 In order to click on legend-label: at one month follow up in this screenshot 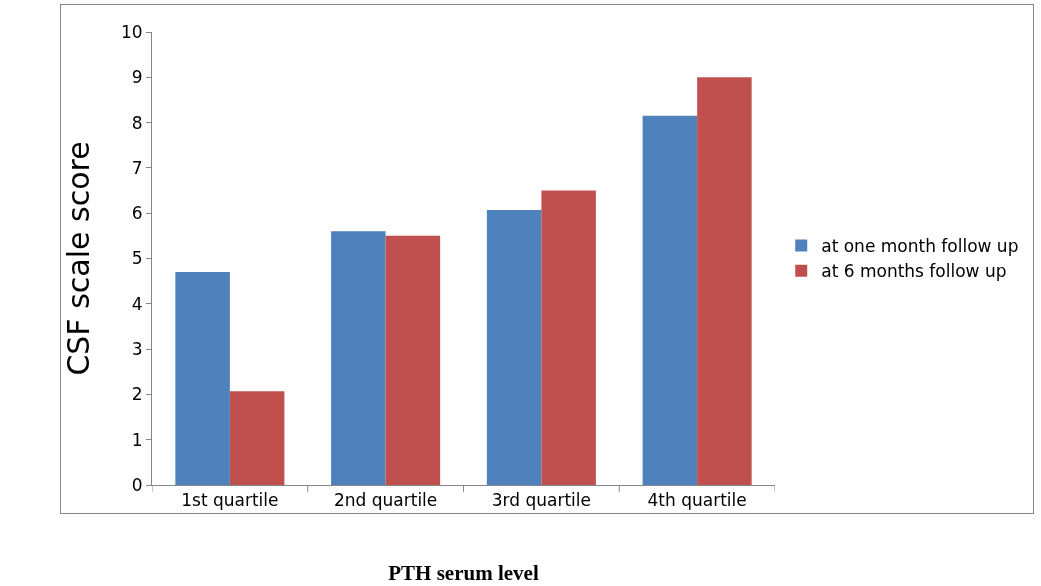, I will do `click(920, 246)`.